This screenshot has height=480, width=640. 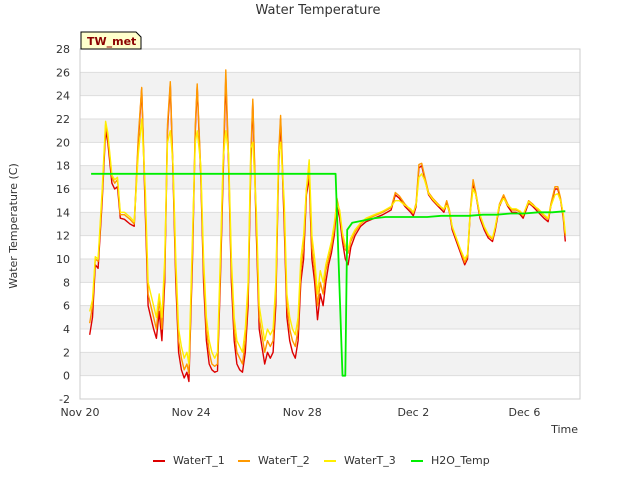 I want to click on y-tick-label: 20, so click(x=63, y=142).